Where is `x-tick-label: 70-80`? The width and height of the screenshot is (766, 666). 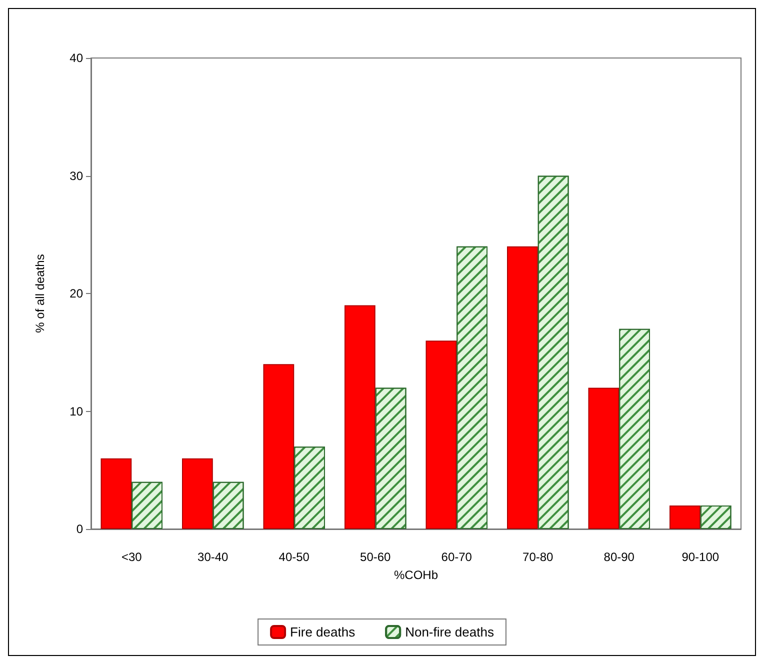
x-tick-label: 70-80 is located at coordinates (538, 557).